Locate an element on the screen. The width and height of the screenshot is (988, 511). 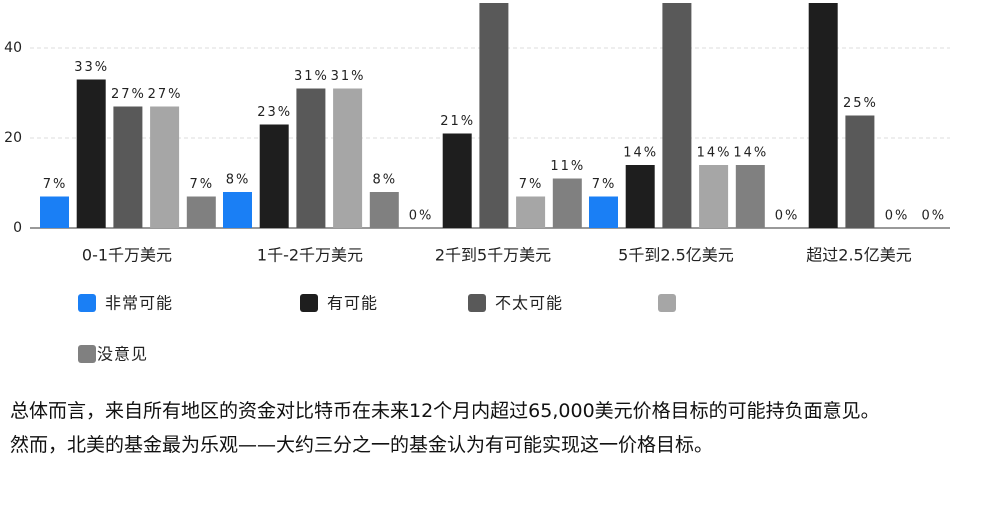
value-label: 23% is located at coordinates (274, 112).